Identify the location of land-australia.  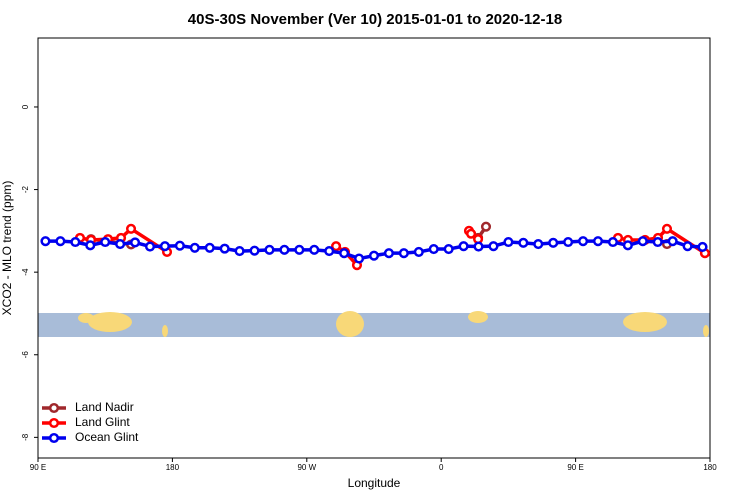
(110, 322).